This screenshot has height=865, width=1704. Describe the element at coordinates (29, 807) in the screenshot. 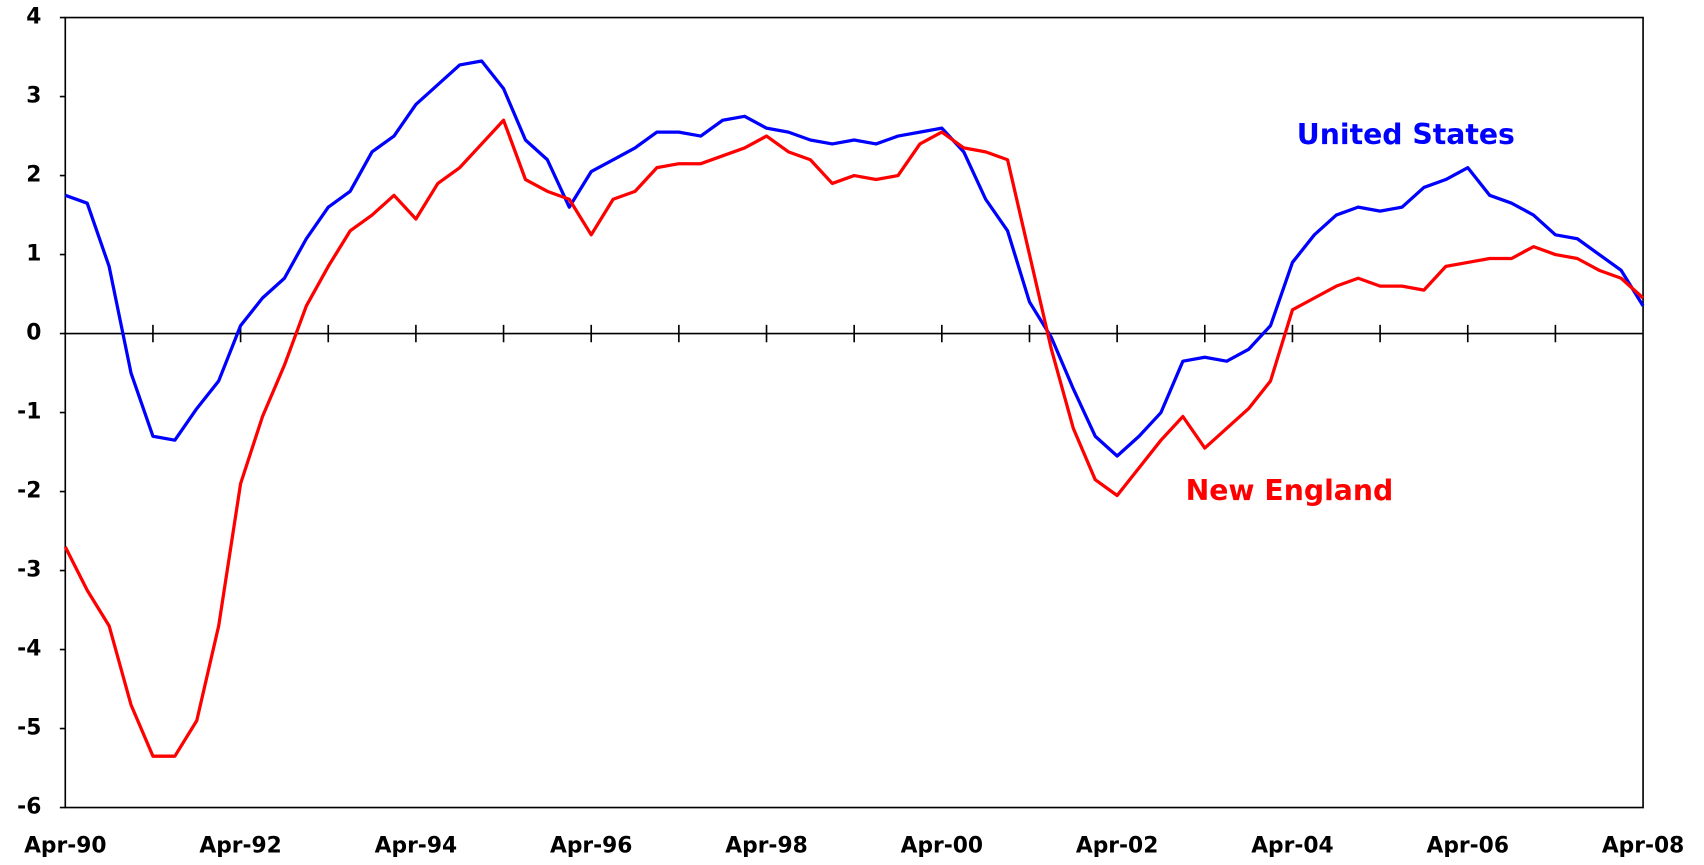

I see `y-tick-label: -6` at that location.